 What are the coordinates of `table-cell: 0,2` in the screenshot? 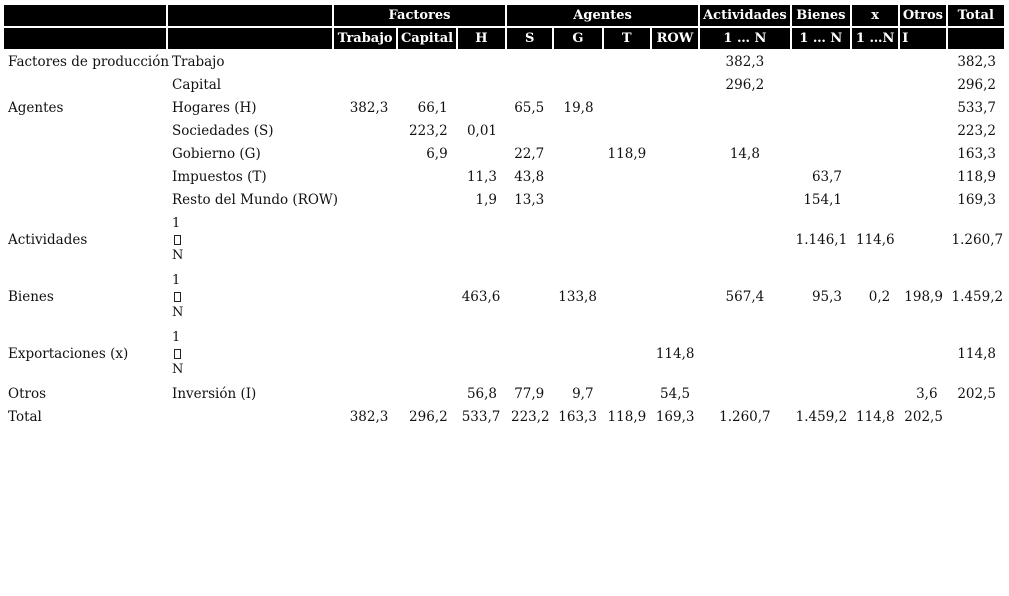 It's located at (879, 296).